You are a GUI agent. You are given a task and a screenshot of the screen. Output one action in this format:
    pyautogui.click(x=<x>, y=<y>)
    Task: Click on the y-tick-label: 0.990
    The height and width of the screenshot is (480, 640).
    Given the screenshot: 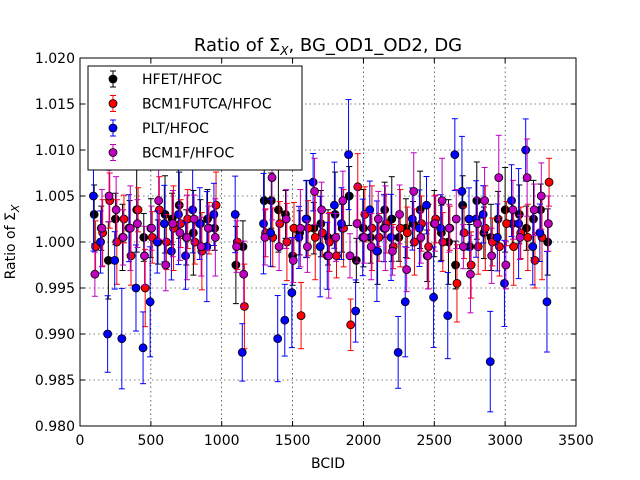 What is the action you would take?
    pyautogui.click(x=55, y=335)
    